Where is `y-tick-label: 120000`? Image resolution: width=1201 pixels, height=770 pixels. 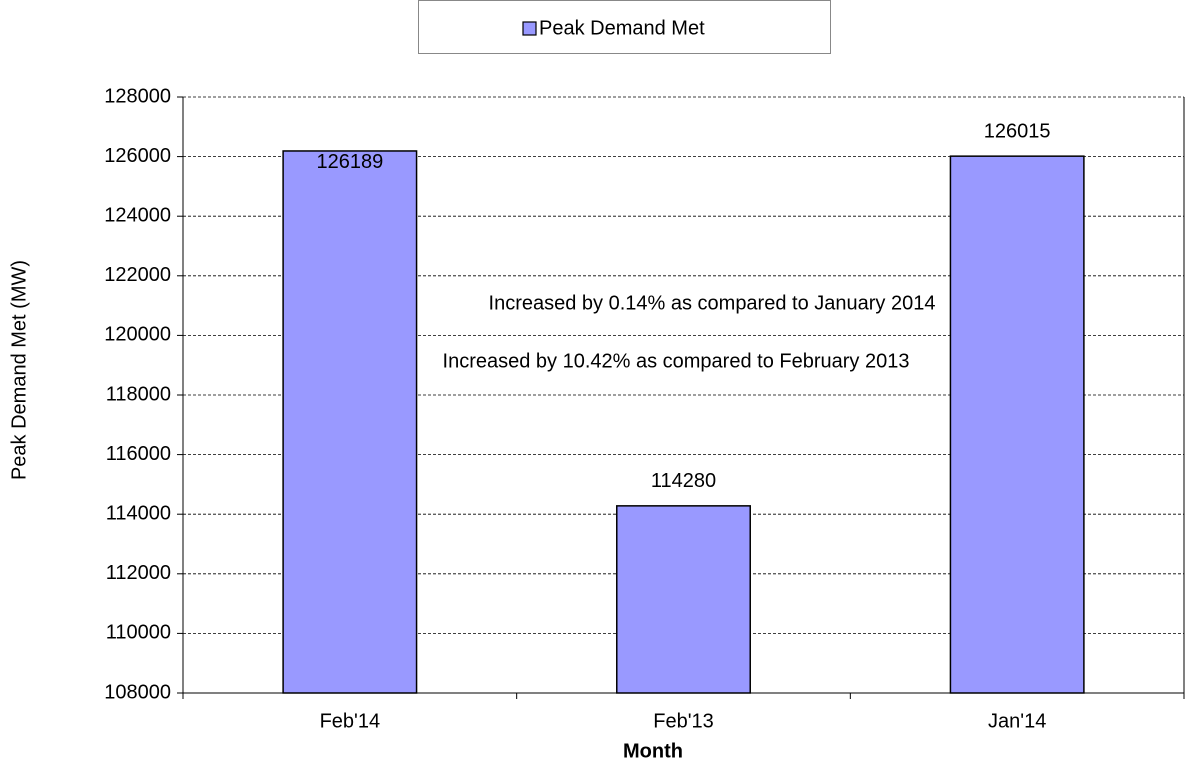 y-tick-label: 120000 is located at coordinates (137, 335).